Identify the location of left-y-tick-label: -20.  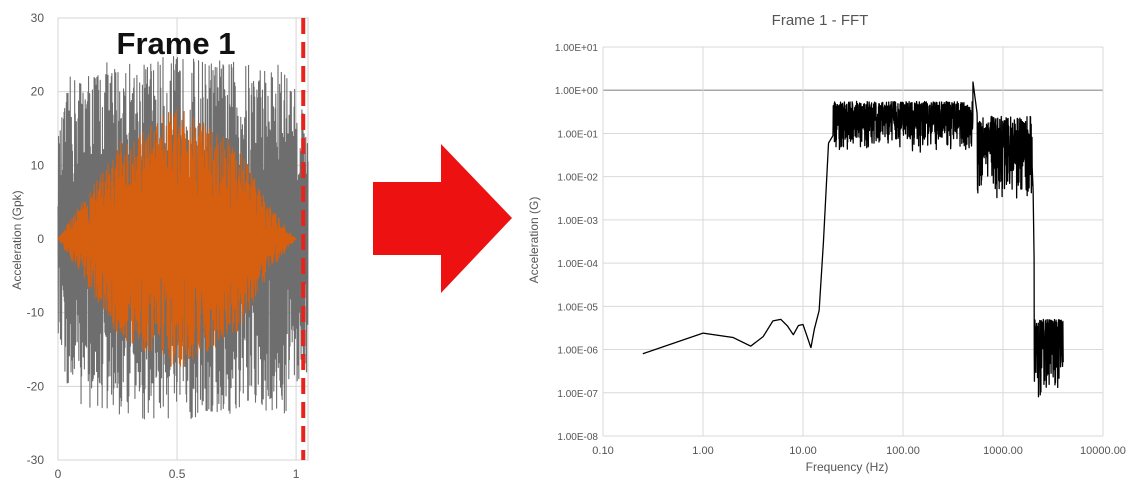
(36, 386).